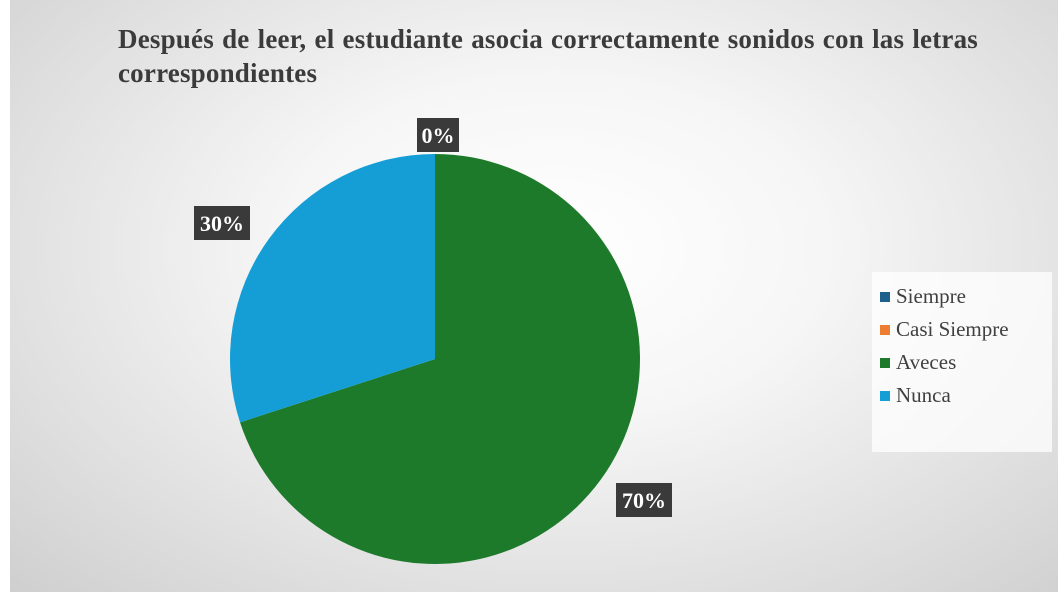 The height and width of the screenshot is (592, 1058). Describe the element at coordinates (885, 362) in the screenshot. I see `legend-swatch-aveces` at that location.